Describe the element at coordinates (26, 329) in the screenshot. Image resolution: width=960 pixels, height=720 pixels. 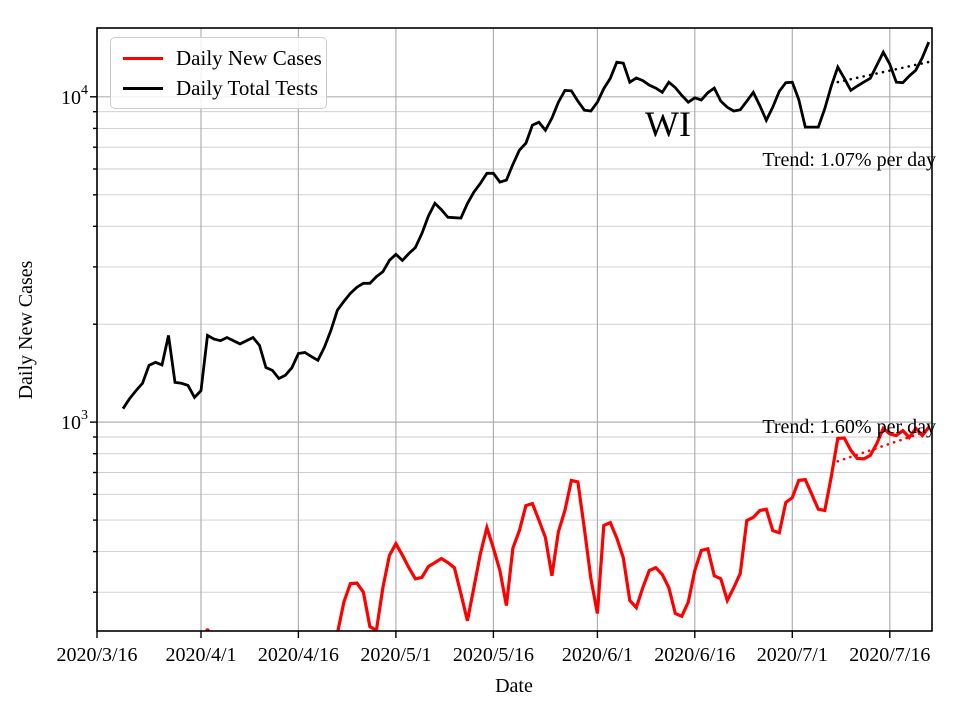
I see `y-axis-title: Daily New Cases` at that location.